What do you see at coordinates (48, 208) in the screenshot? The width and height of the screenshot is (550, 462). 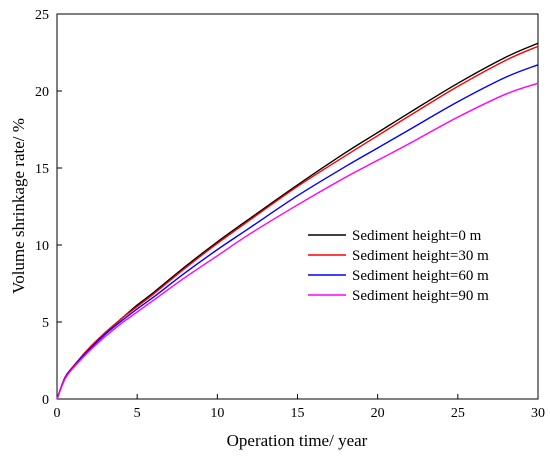 I see `y-axis-ticks: 0 5 10 15 20 25` at bounding box center [48, 208].